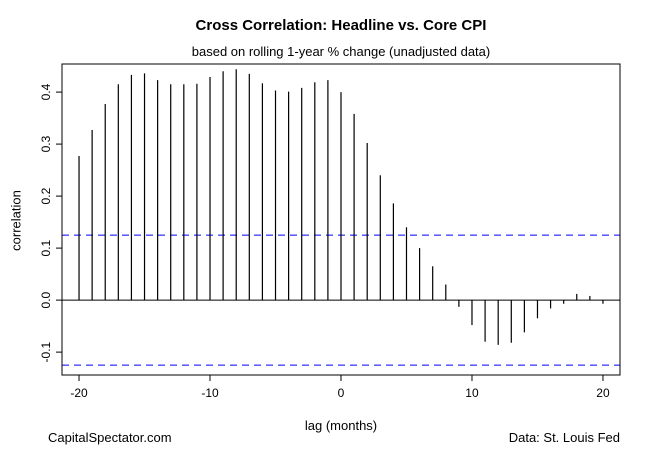 The height and width of the screenshot is (450, 650). I want to click on y-tick-label: 0.2, so click(46, 195).